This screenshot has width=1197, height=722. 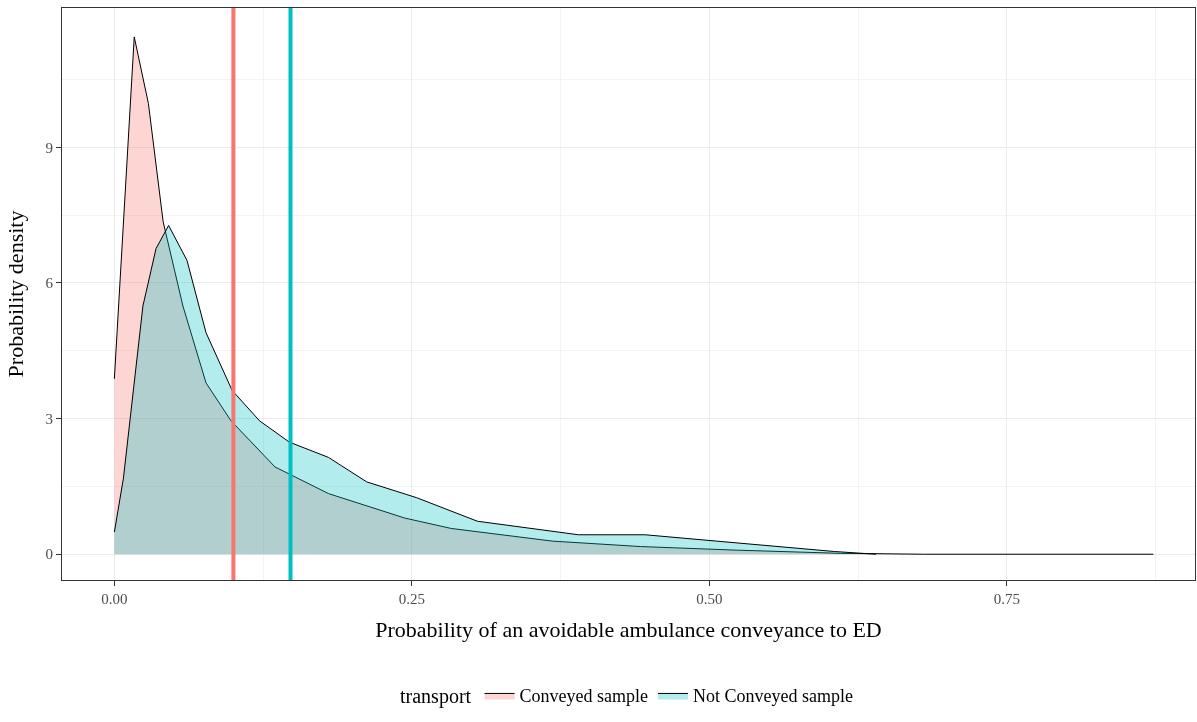 I want to click on y-tick-label: 9, so click(x=49, y=147).